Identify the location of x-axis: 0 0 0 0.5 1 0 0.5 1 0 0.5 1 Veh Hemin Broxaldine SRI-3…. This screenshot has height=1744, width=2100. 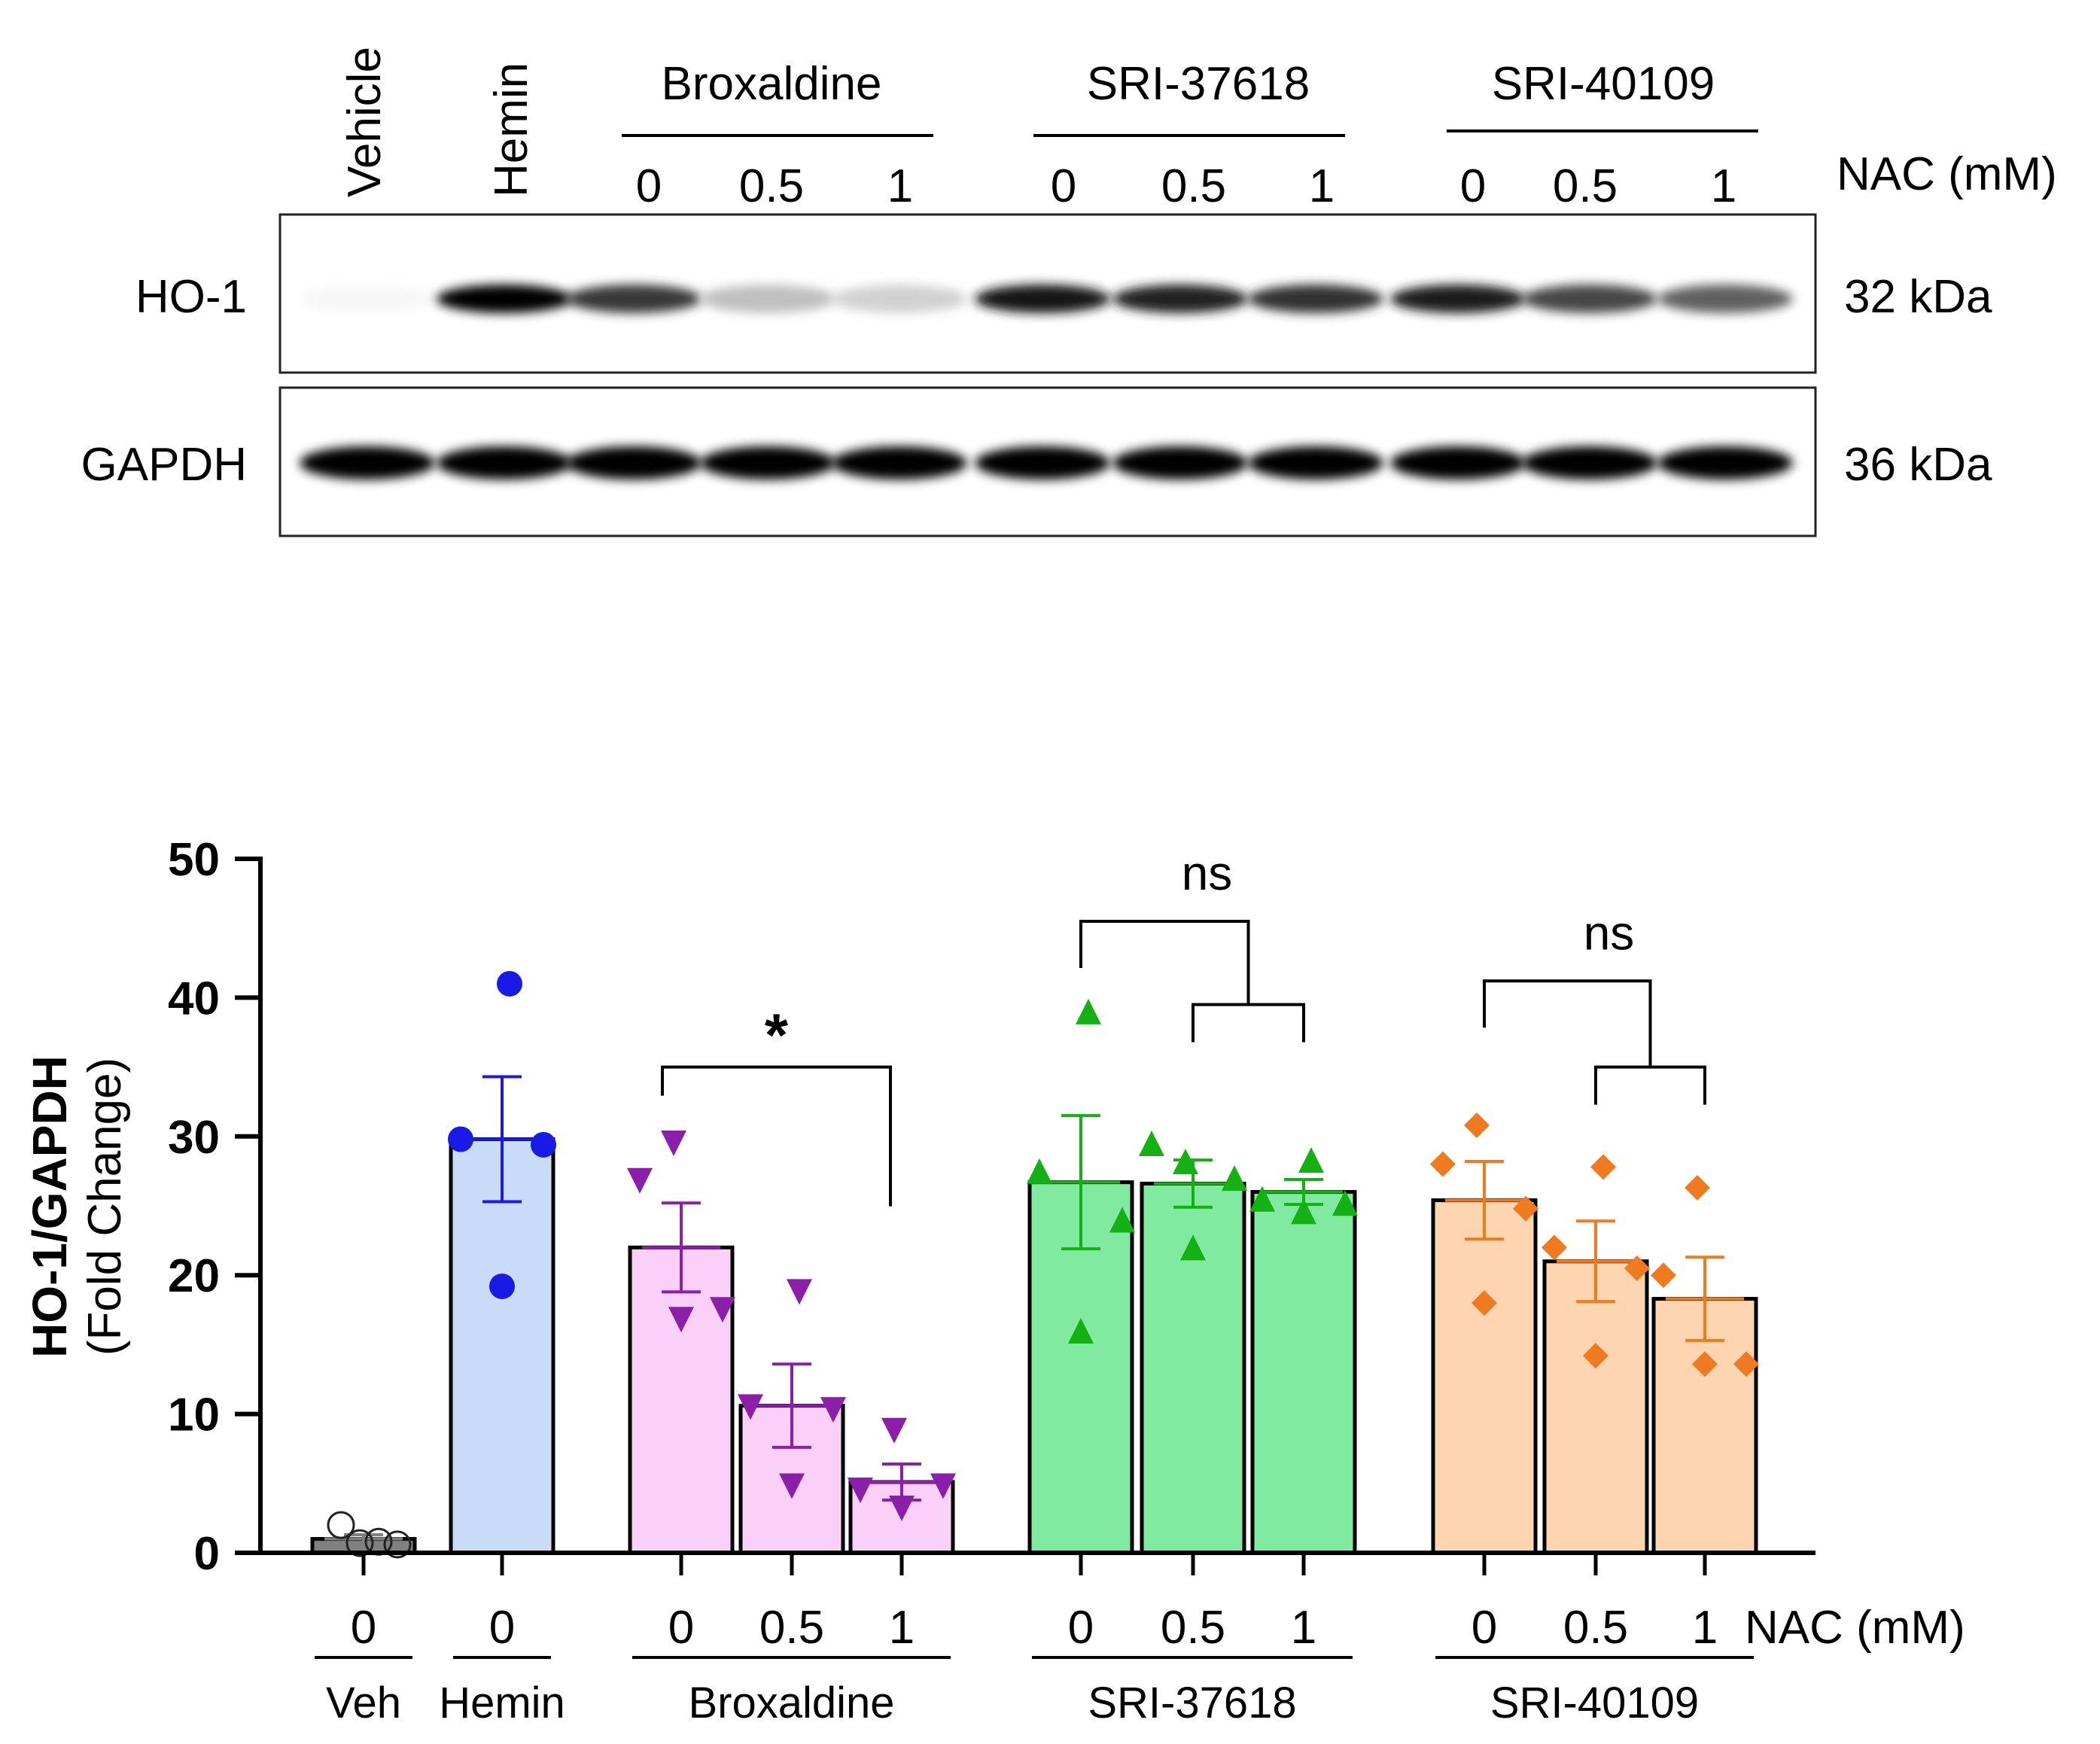
(1034, 1640).